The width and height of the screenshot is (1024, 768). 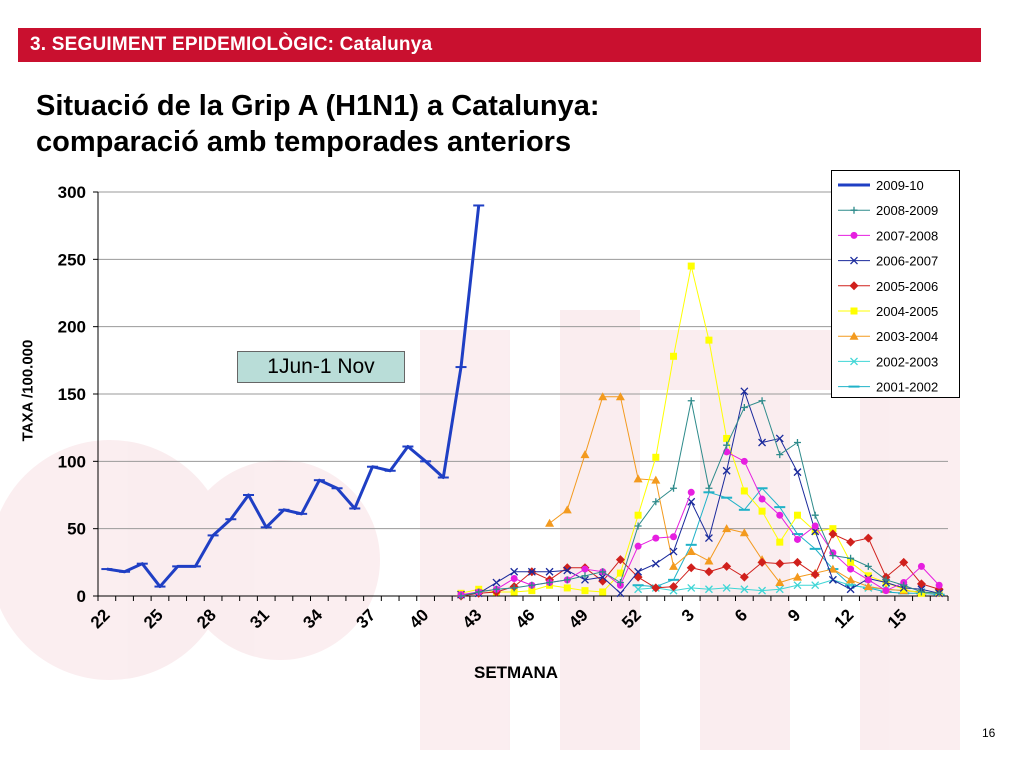 What do you see at coordinates (578, 618) in the screenshot?
I see `x-tick-label: 49` at bounding box center [578, 618].